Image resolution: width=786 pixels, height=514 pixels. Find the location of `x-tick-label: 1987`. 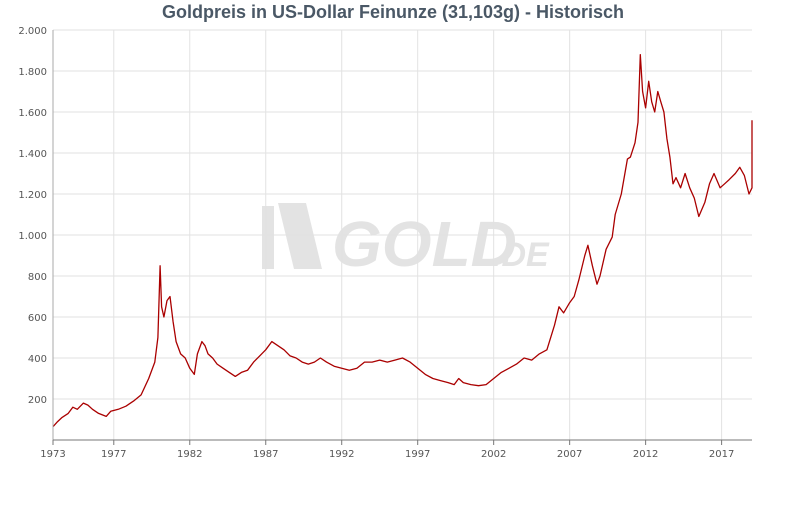

x-tick-label: 1987 is located at coordinates (265, 454).